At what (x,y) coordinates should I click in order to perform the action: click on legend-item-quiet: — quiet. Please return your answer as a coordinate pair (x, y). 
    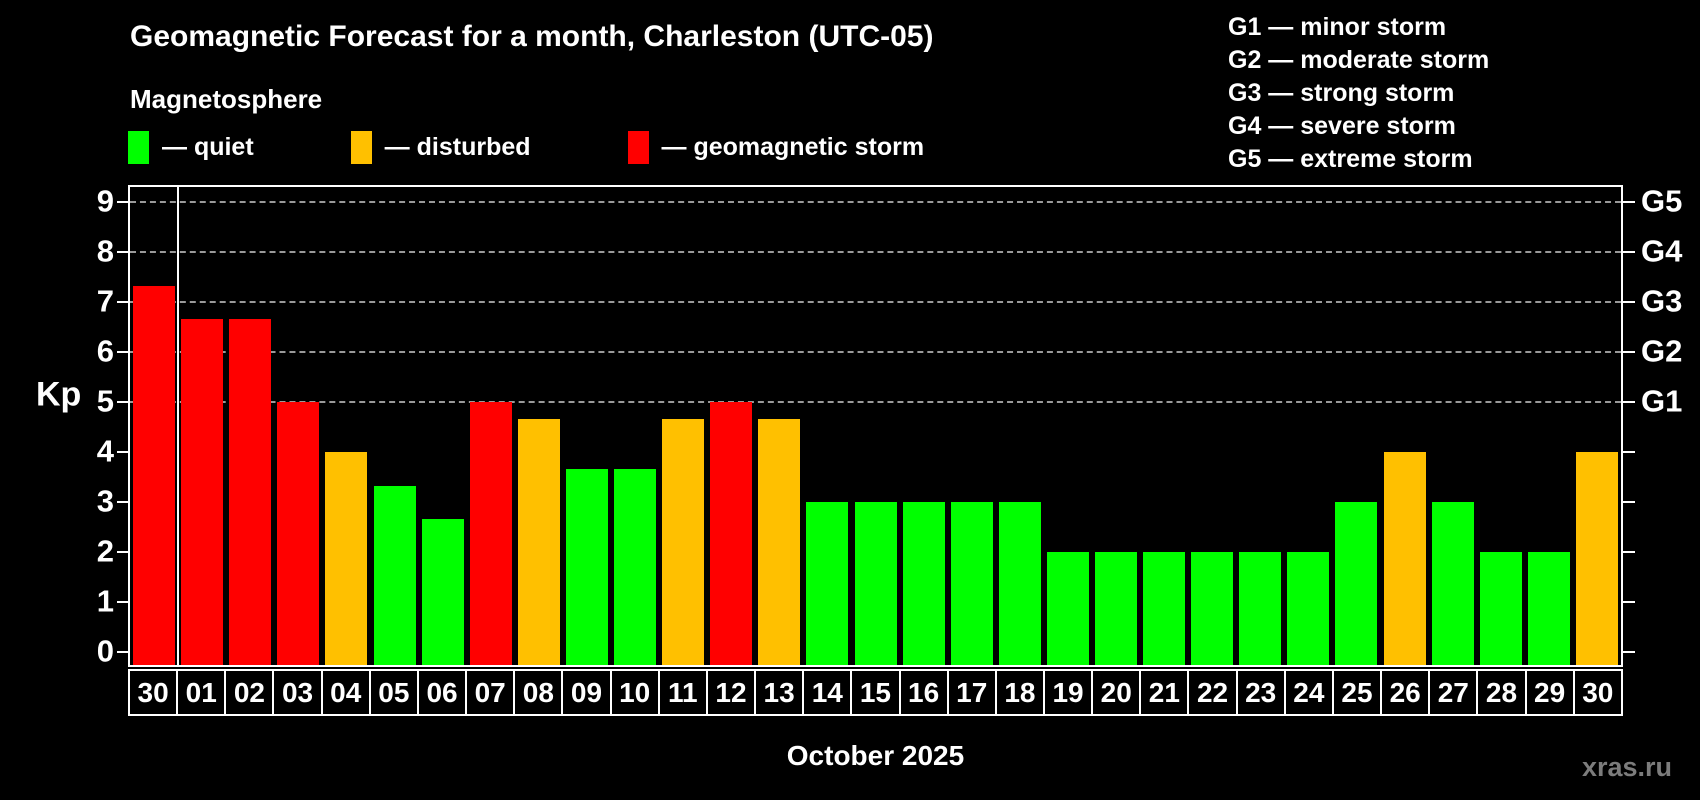
    Looking at the image, I should click on (191, 147).